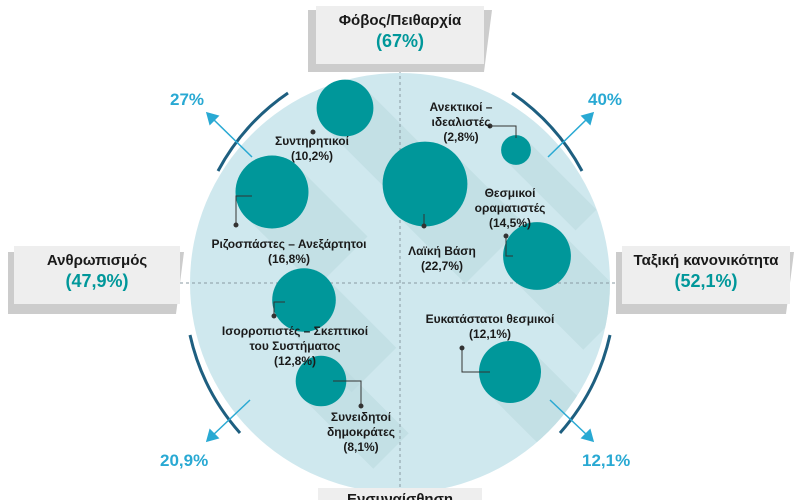 This screenshot has width=800, height=500. I want to click on axis-title-left: Ανθρωπισμός, so click(97, 260).